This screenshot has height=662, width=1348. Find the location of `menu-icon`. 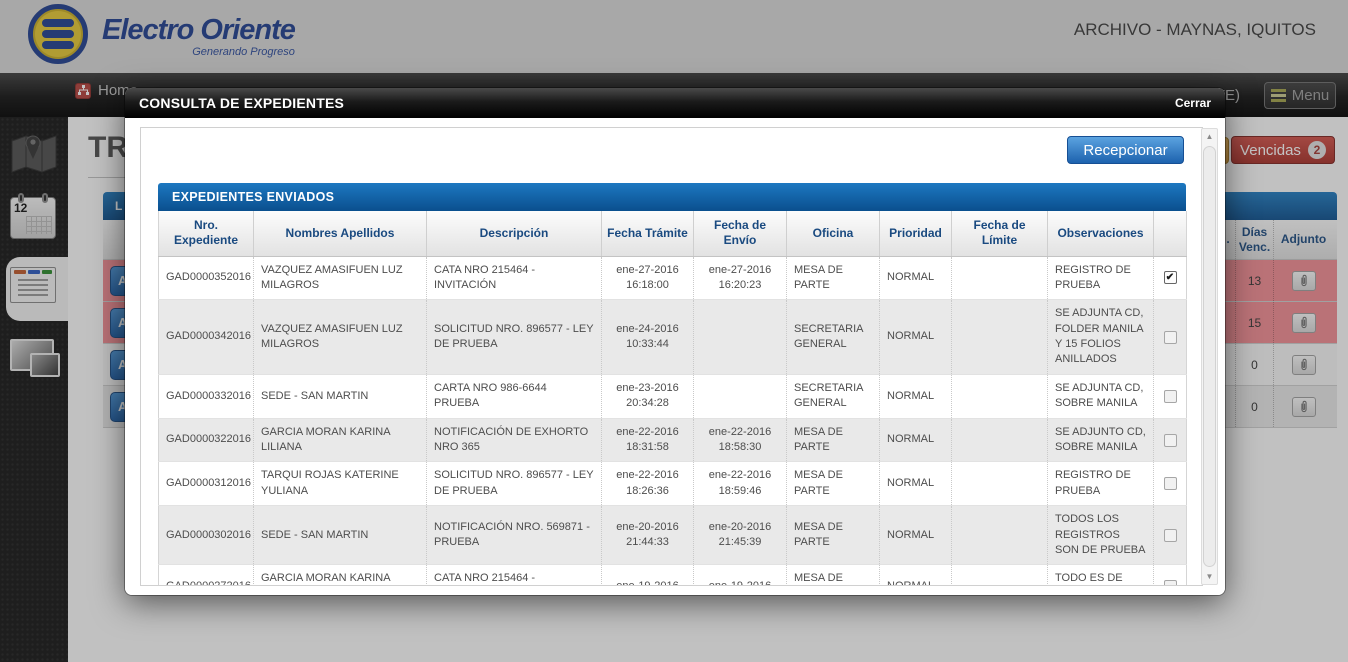

menu-icon is located at coordinates (1278, 95).